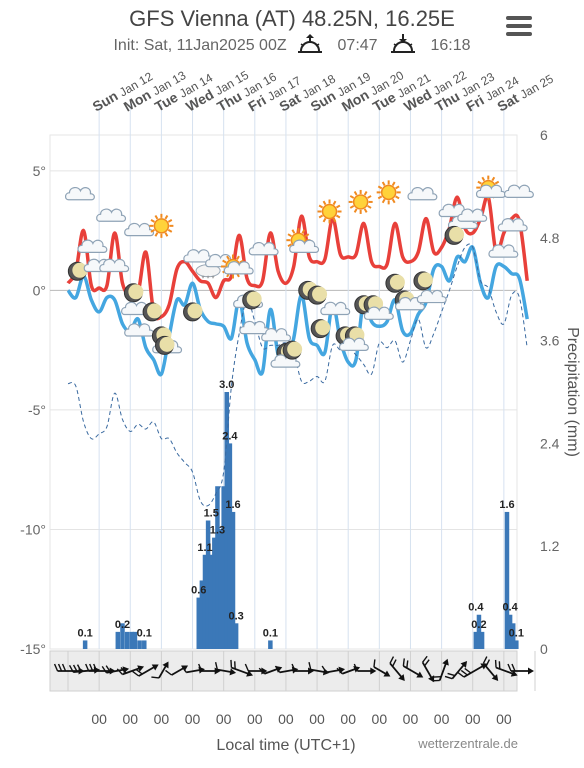 This screenshot has height=768, width=584. What do you see at coordinates (286, 745) in the screenshot?
I see `x-axis-label: Local time (UTC+1)` at bounding box center [286, 745].